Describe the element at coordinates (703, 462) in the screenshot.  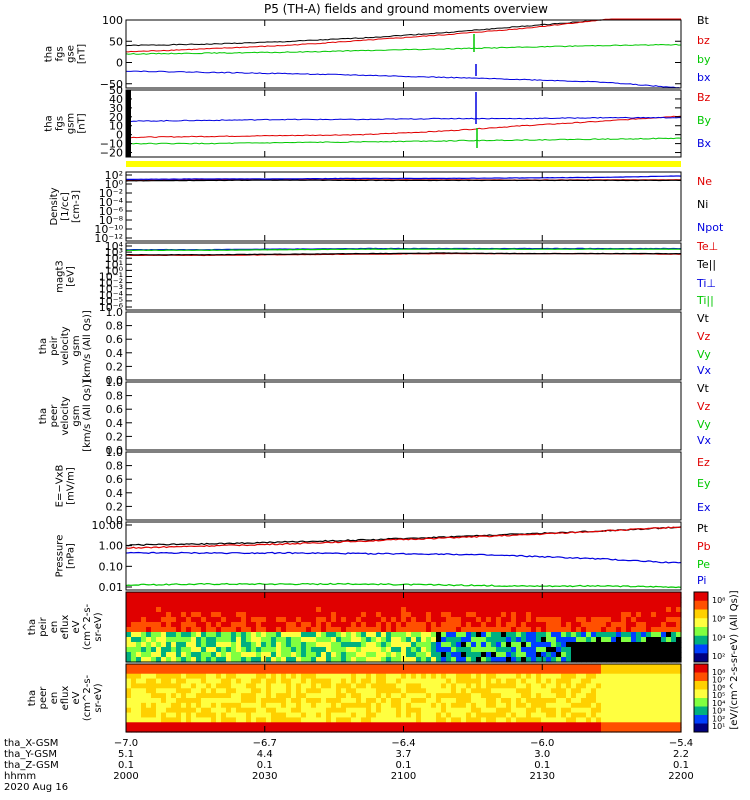
I see `legend-entry: Ez` at that location.